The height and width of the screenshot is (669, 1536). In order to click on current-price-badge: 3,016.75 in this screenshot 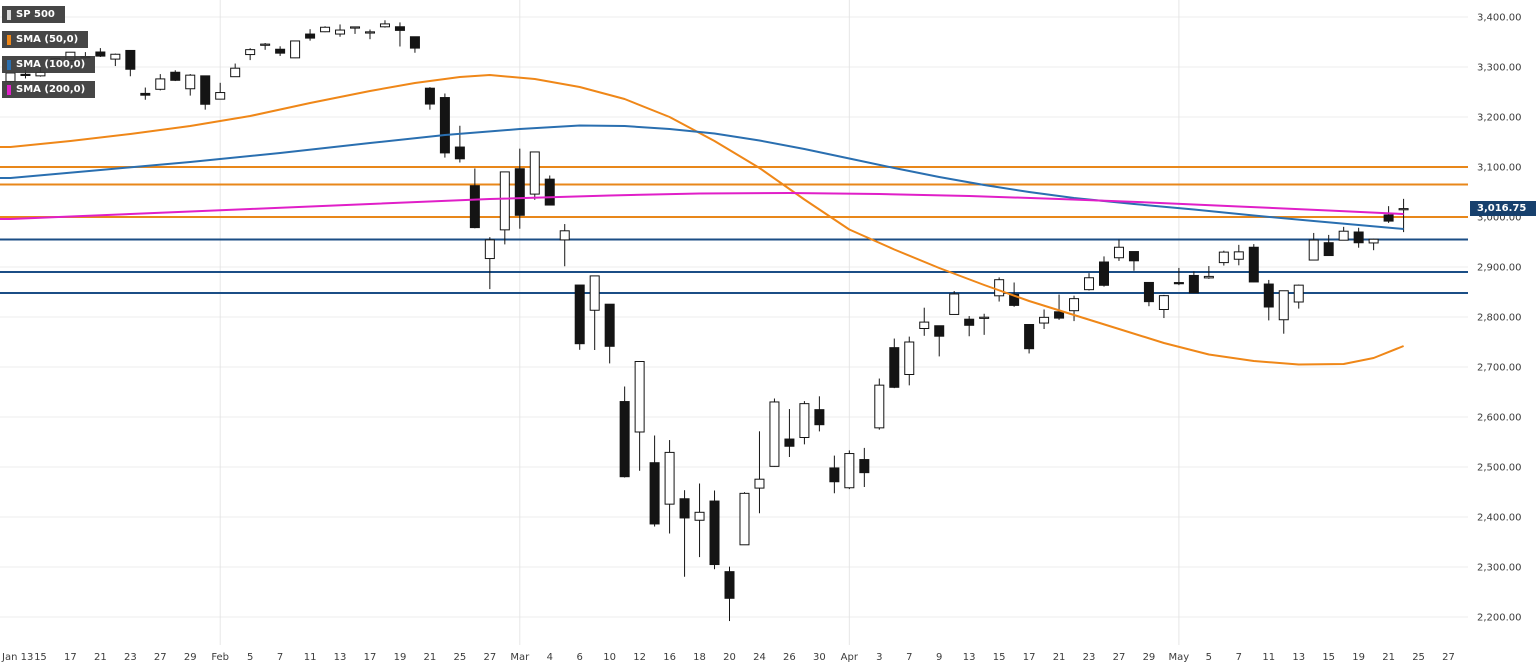, I will do `click(1503, 209)`.